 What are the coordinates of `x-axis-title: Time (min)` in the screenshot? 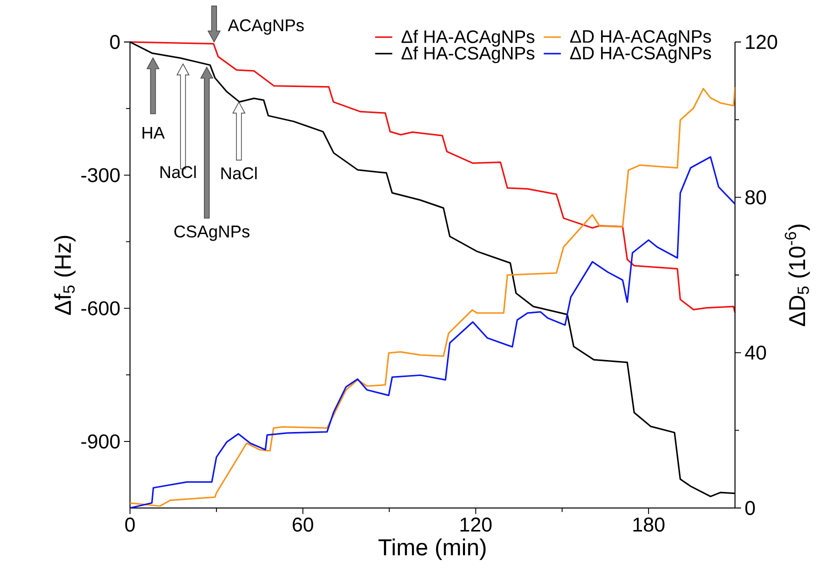 It's located at (432, 549).